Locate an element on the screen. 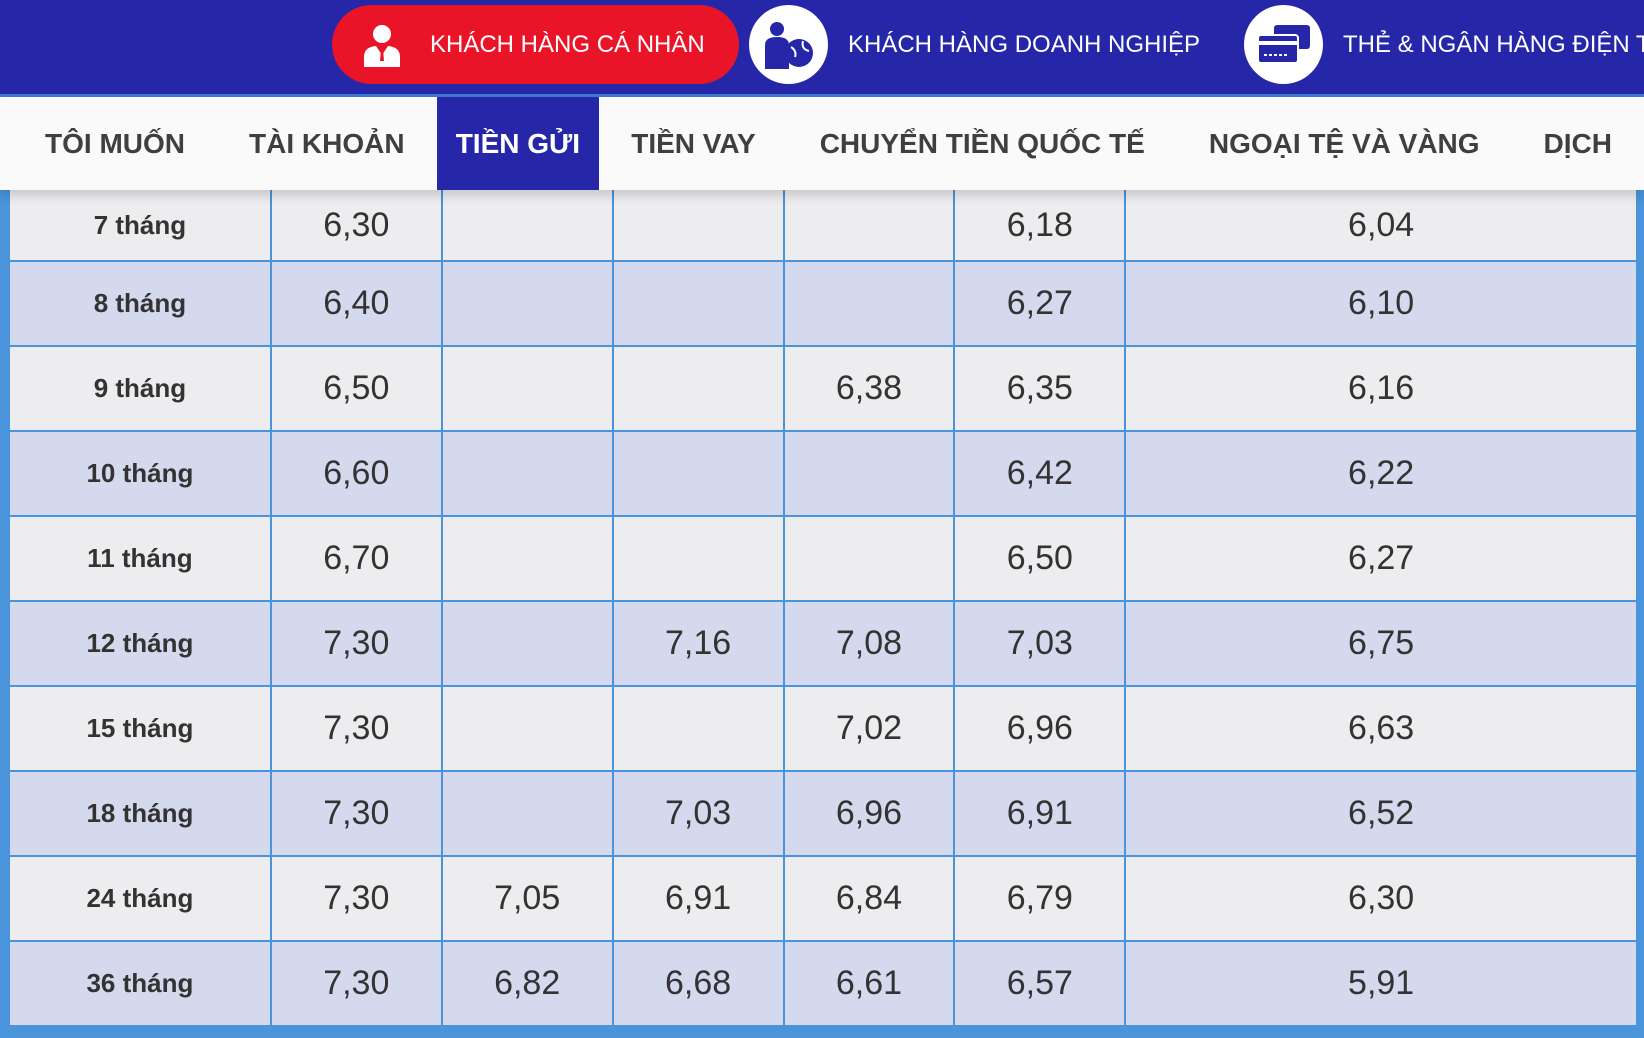  rate-cell: 6,10 is located at coordinates (1381, 303).